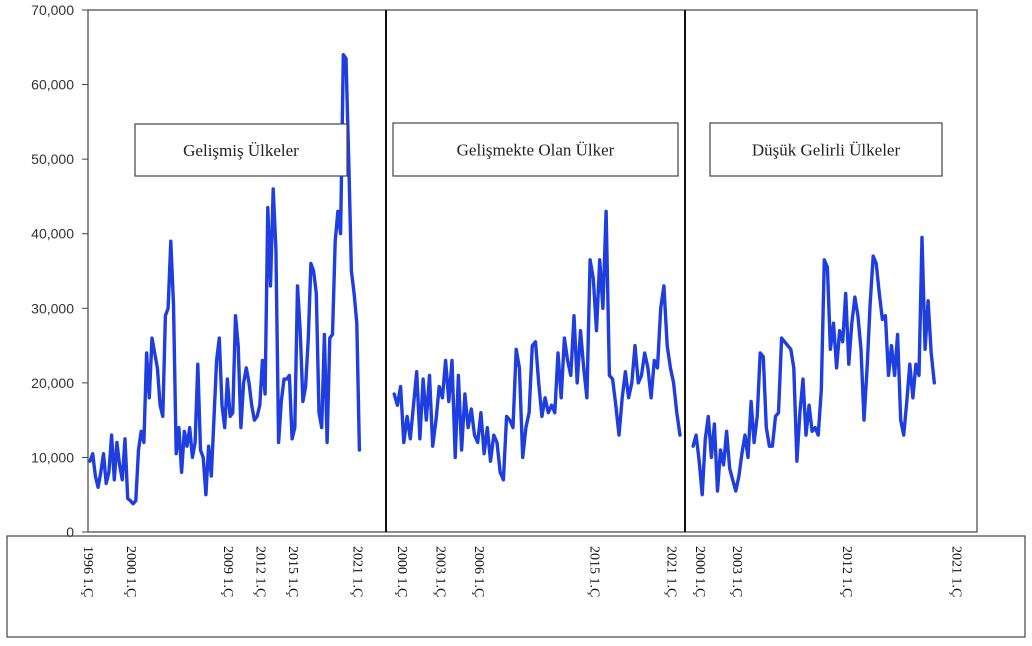 This screenshot has height=646, width=1032. I want to click on x-tick-label: 1996 1.Ç, so click(87, 571).